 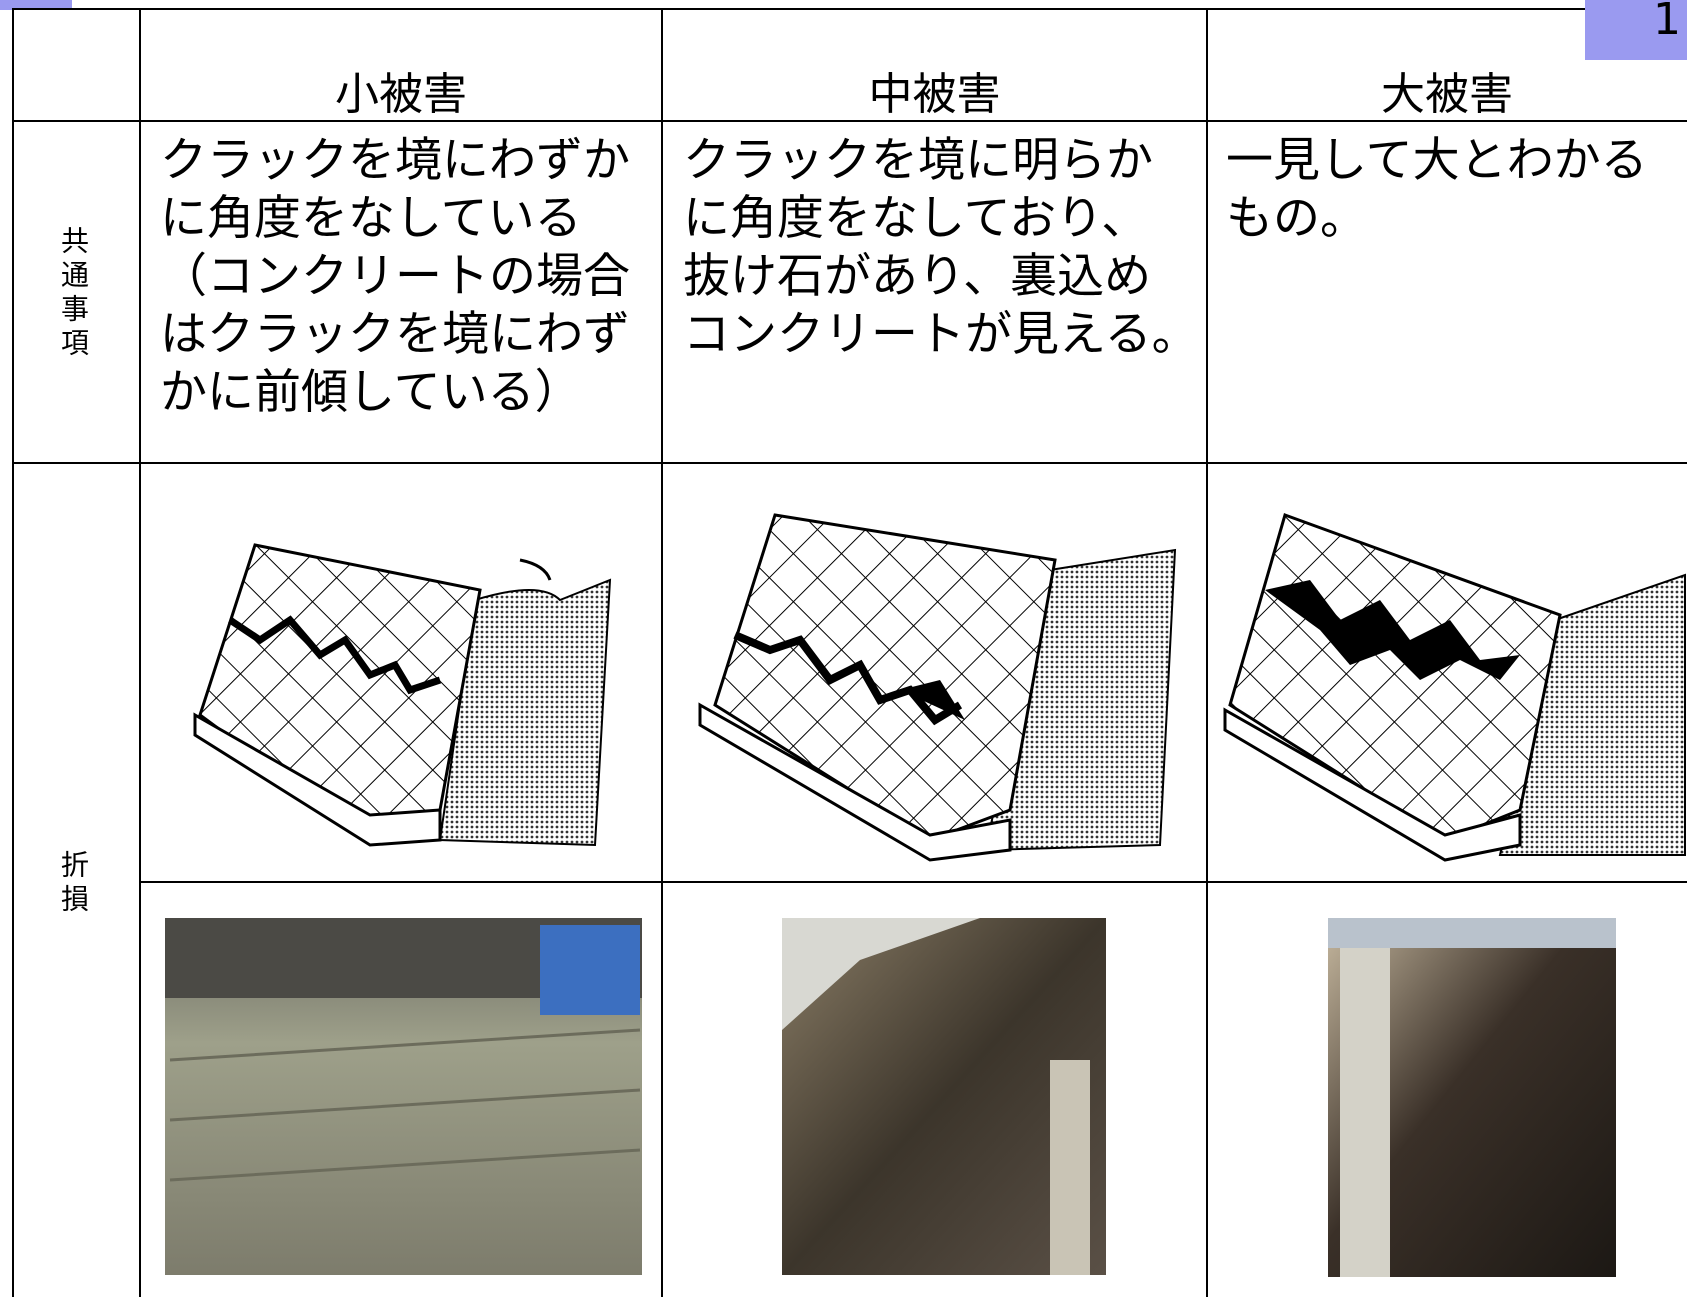 I want to click on cell-text: 一見して大とわかる もの。, so click(x=1437, y=190).